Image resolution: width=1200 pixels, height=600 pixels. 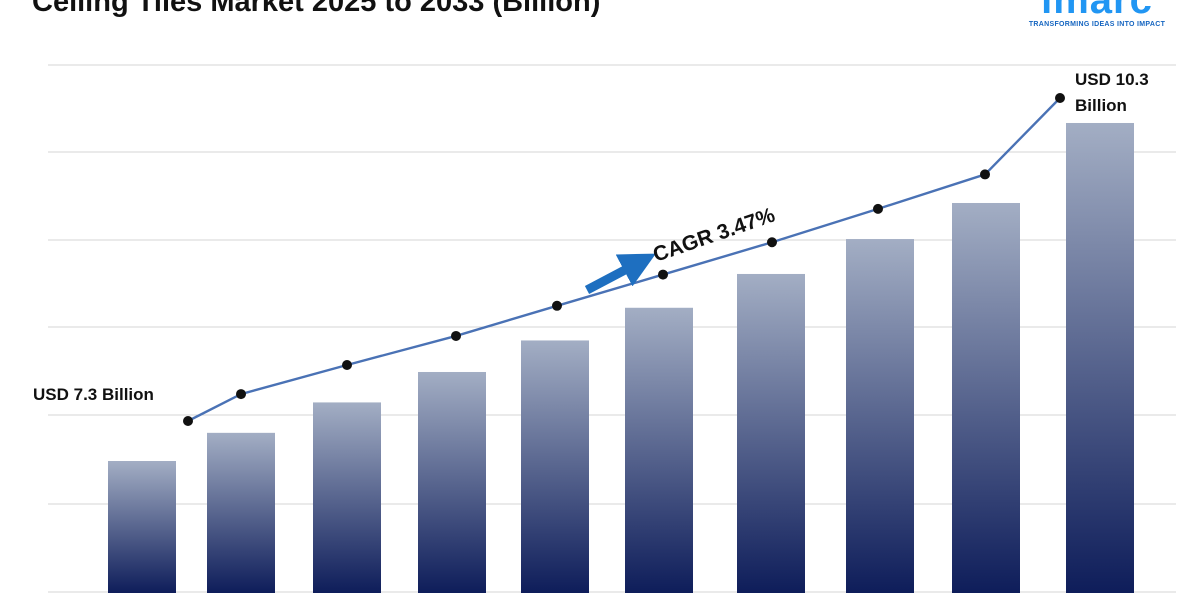 What do you see at coordinates (714, 234) in the screenshot?
I see `cagr-label: CAGR 3.47%` at bounding box center [714, 234].